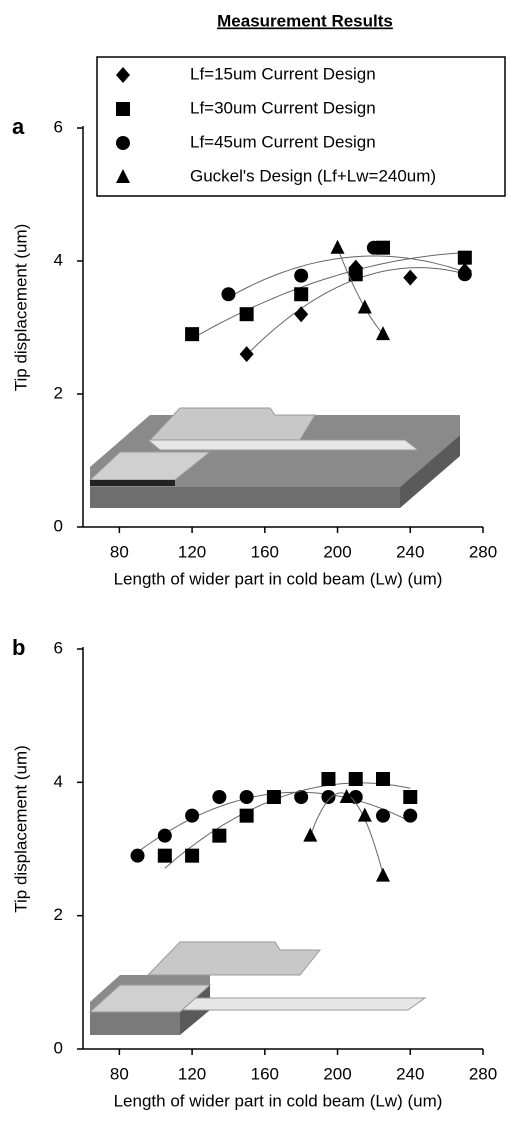  What do you see at coordinates (18, 126) in the screenshot?
I see `panel-label: a` at bounding box center [18, 126].